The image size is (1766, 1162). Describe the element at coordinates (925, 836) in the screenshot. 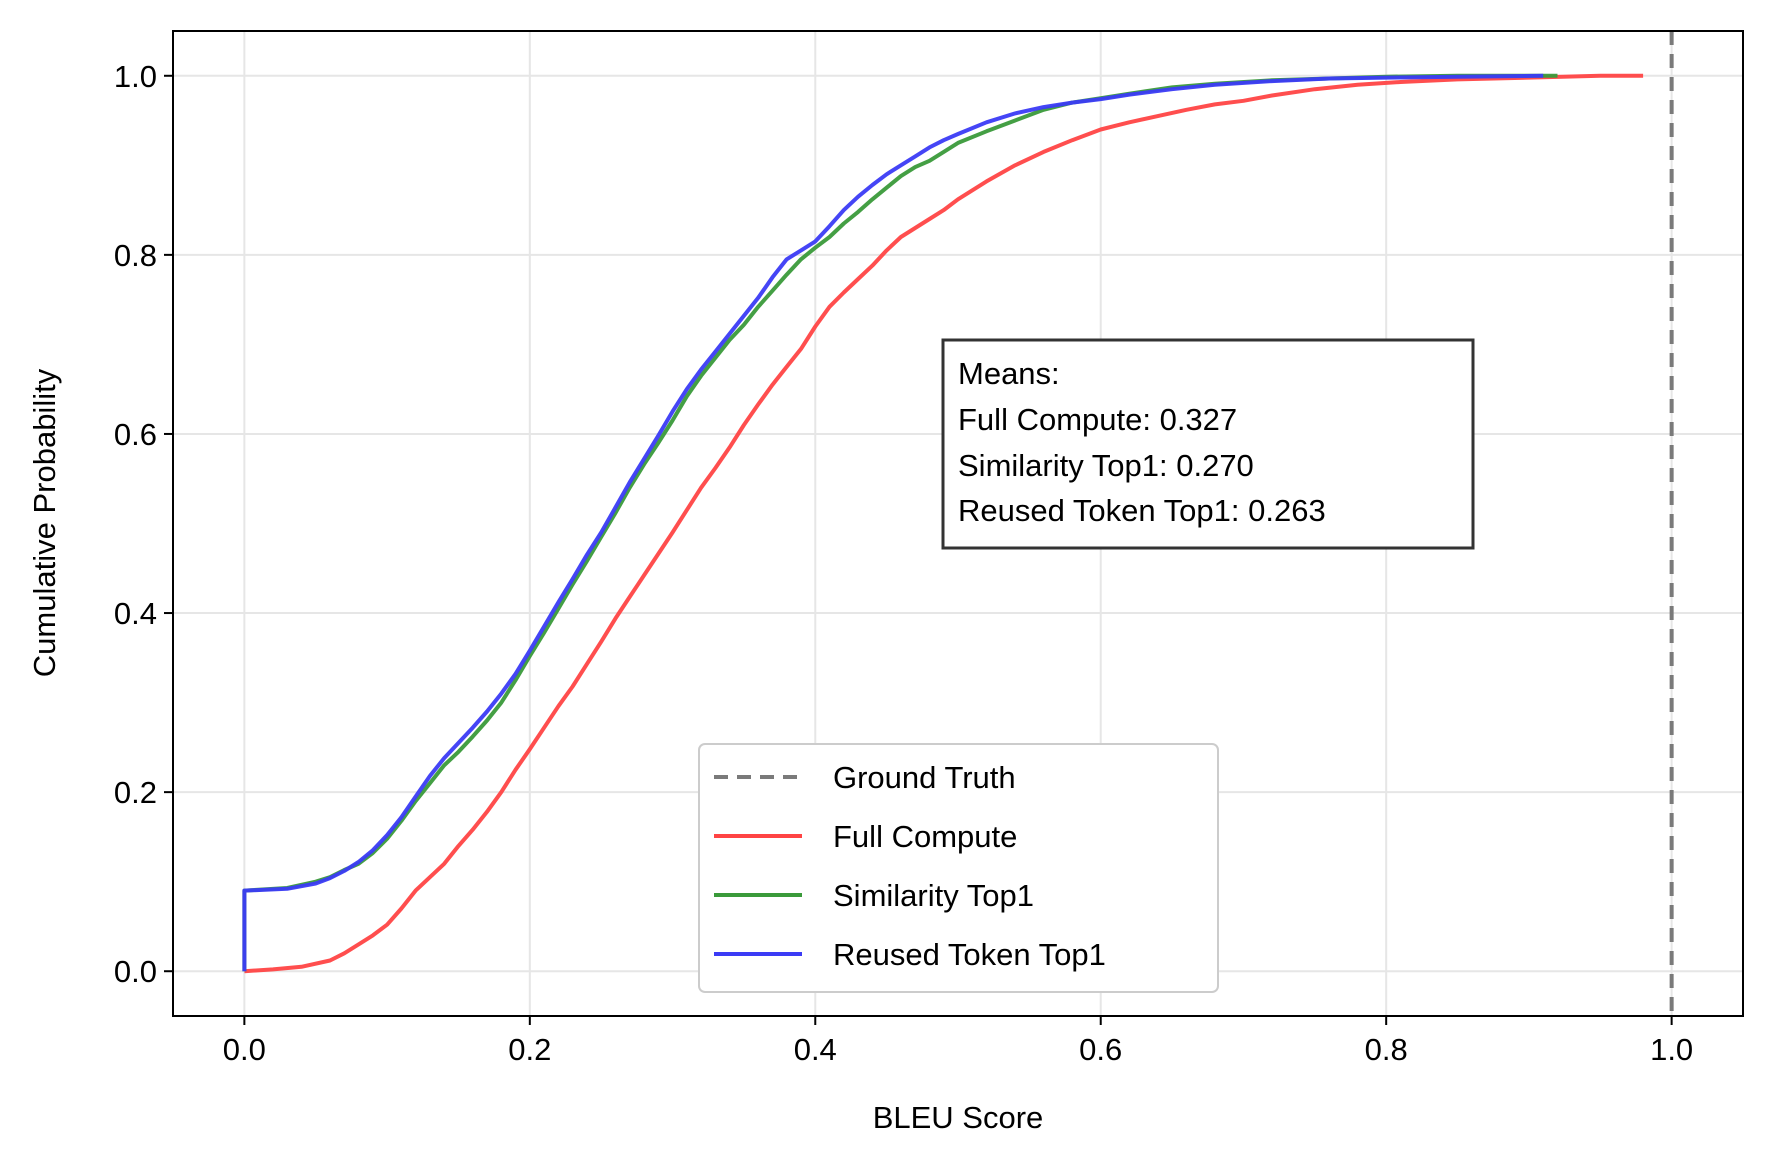

I see `legend-label-full-compute: Full Compute` at that location.